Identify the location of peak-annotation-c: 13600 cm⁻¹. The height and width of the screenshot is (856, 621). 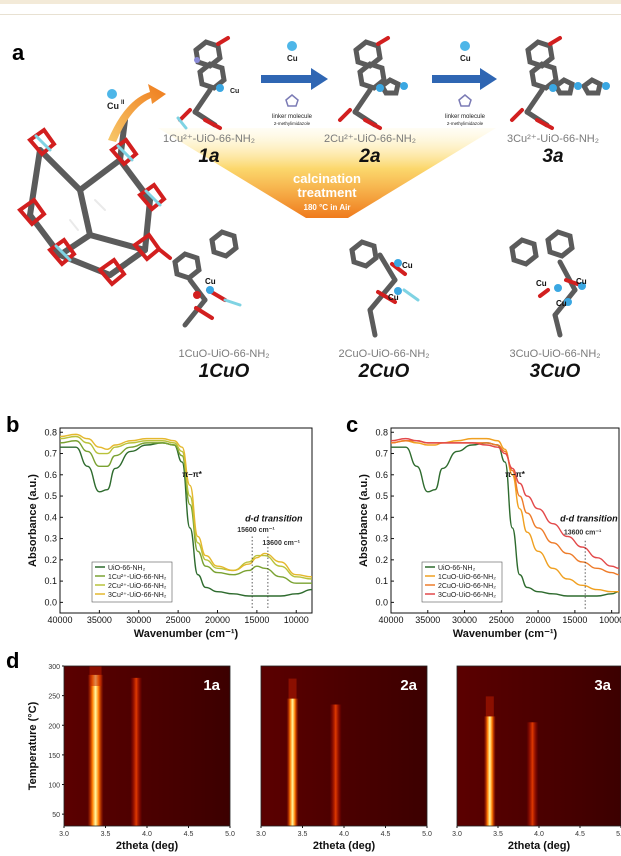
(583, 532).